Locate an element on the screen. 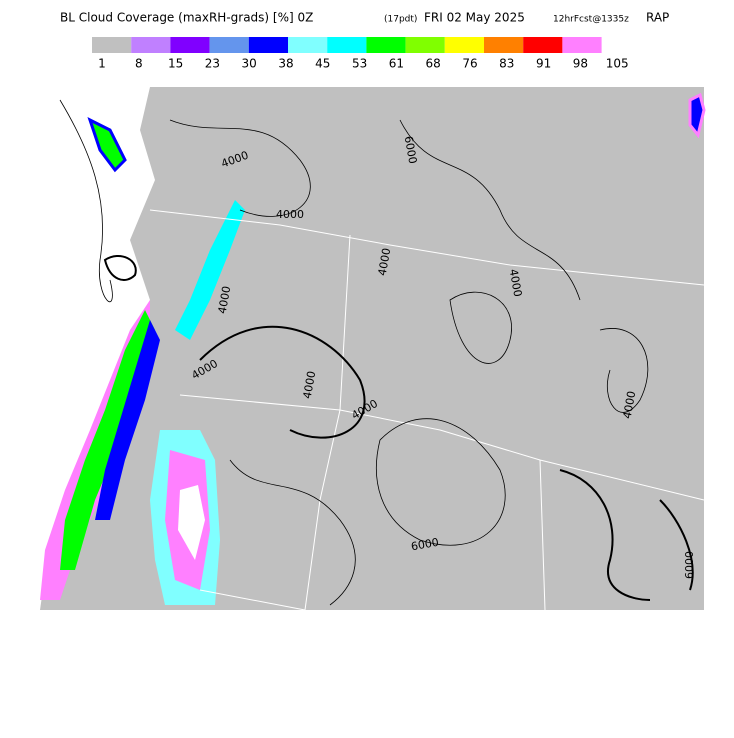  legend-label: 1 is located at coordinates (102, 64).